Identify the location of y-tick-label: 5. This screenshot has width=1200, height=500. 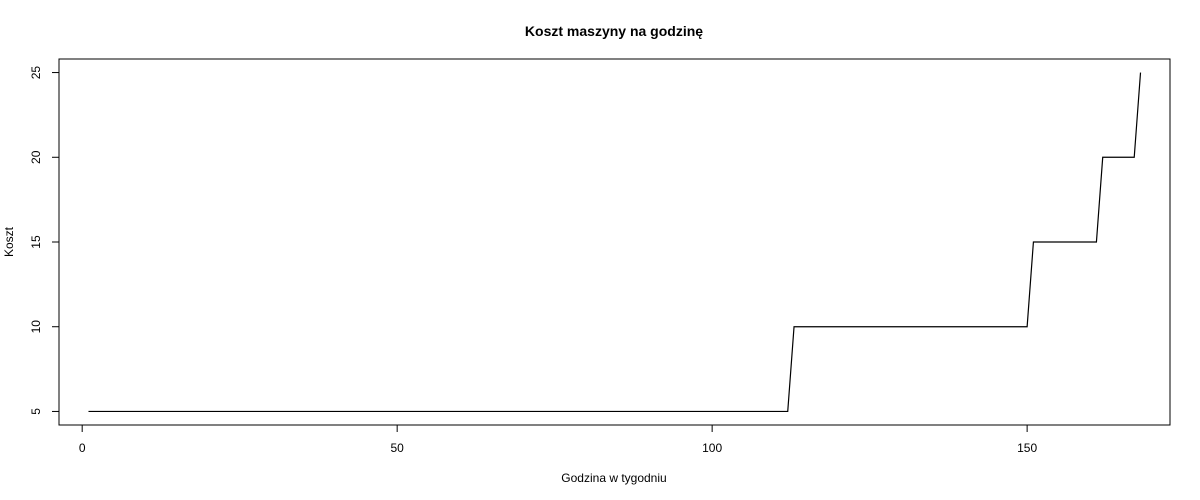
(36, 411).